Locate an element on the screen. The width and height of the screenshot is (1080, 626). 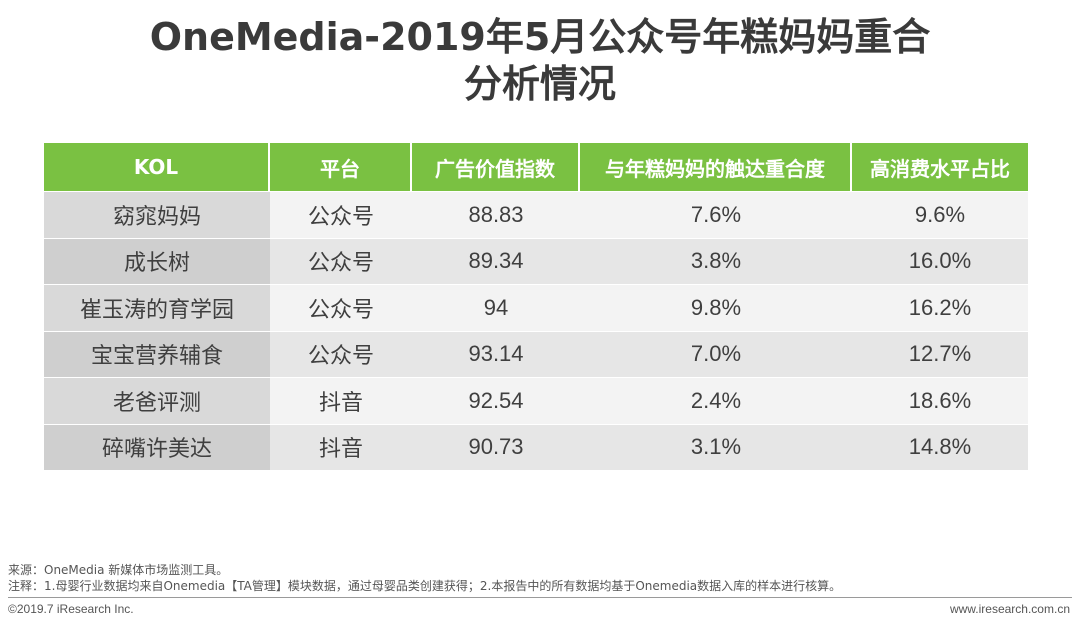
cell-kol: 老爸评测 is located at coordinates (157, 400).